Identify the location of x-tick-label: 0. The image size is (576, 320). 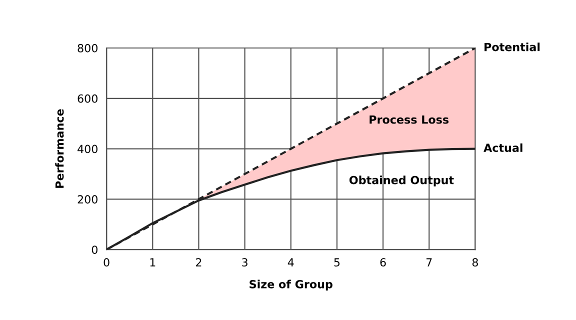
(107, 262).